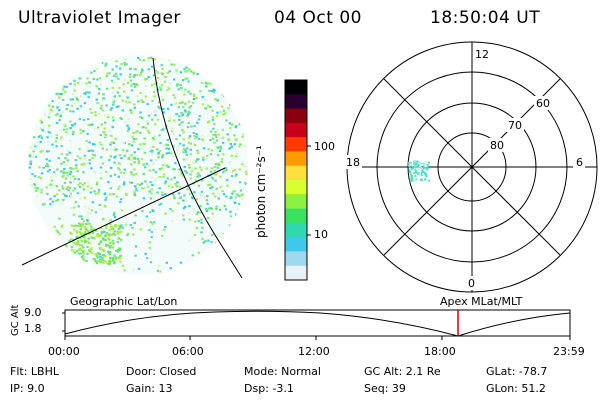 This screenshot has width=600, height=400. What do you see at coordinates (385, 388) in the screenshot?
I see `info-seq: Seq: 39` at bounding box center [385, 388].